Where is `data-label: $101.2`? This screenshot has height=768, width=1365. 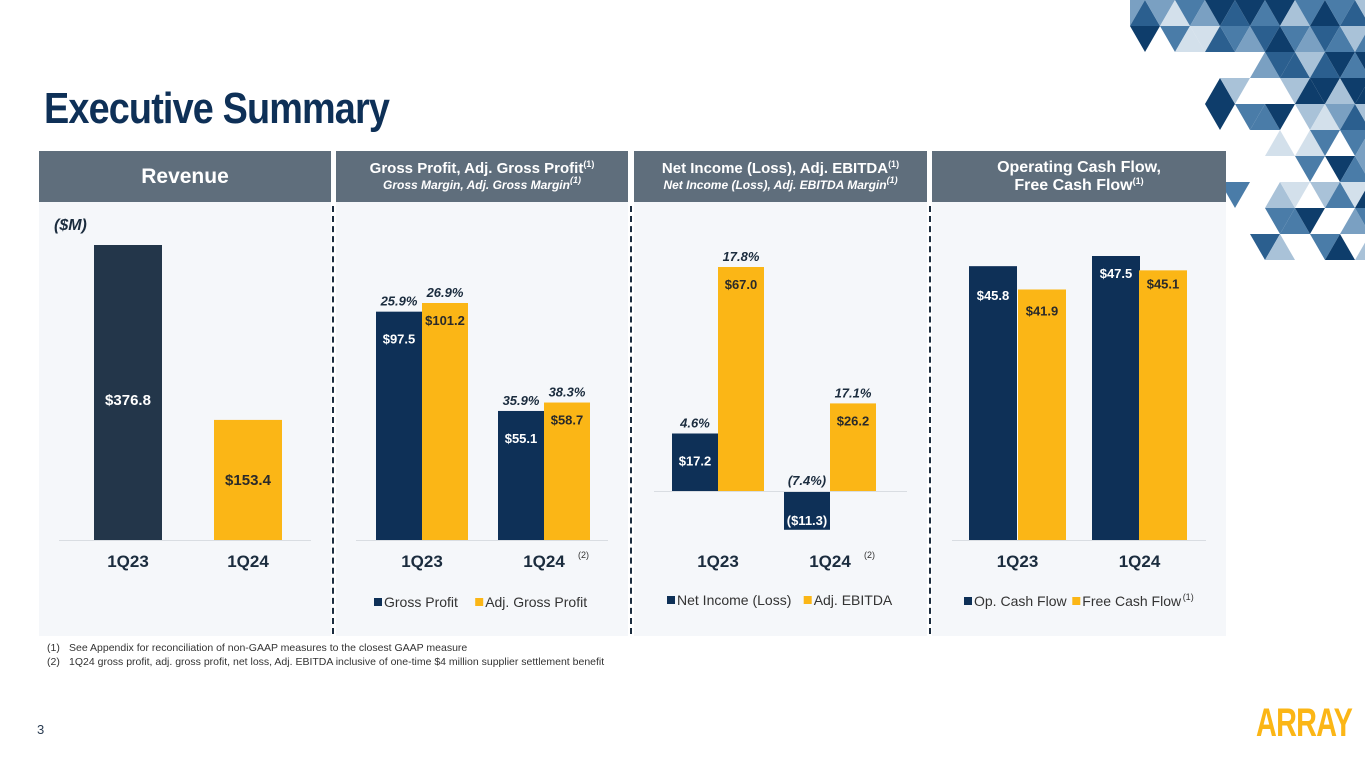
data-label: $101.2 is located at coordinates (445, 320).